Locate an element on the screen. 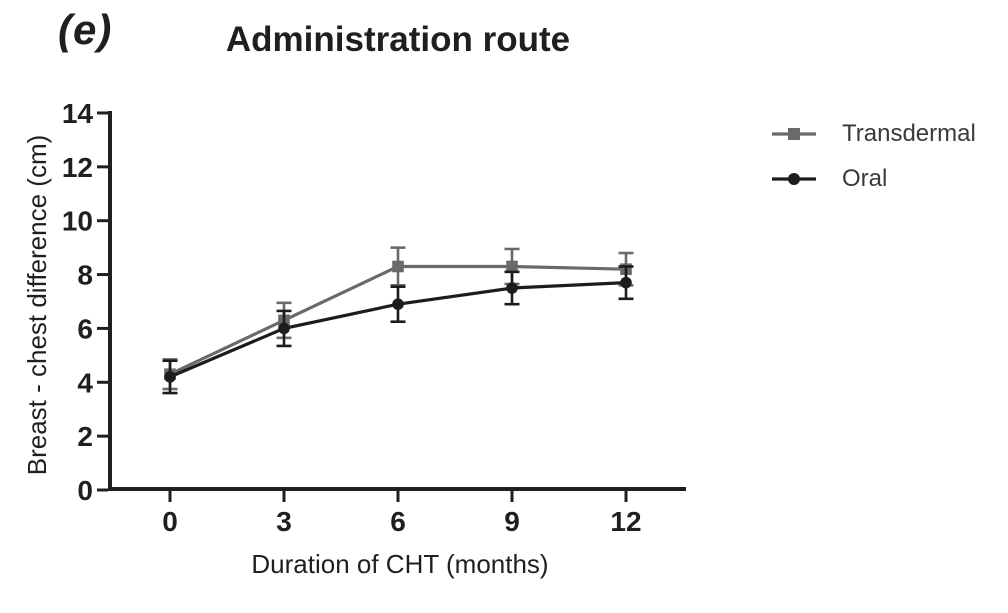 The height and width of the screenshot is (613, 1008). legend-item-transdermal: Transdermal is located at coordinates (873, 134).